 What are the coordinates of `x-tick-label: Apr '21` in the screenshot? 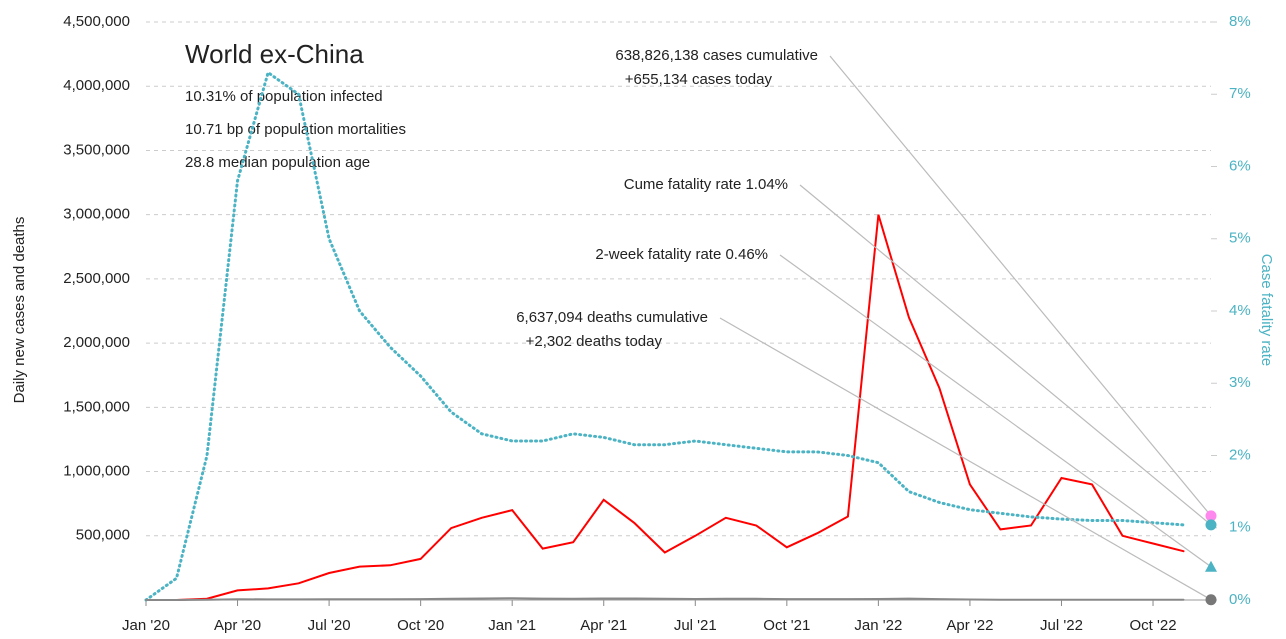 It's located at (603, 625).